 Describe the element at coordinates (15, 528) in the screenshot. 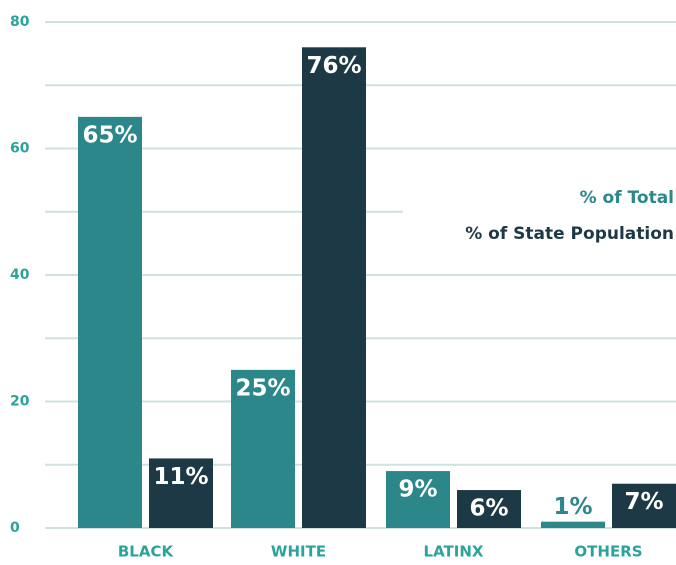

I see `y-tick-label: 0` at that location.